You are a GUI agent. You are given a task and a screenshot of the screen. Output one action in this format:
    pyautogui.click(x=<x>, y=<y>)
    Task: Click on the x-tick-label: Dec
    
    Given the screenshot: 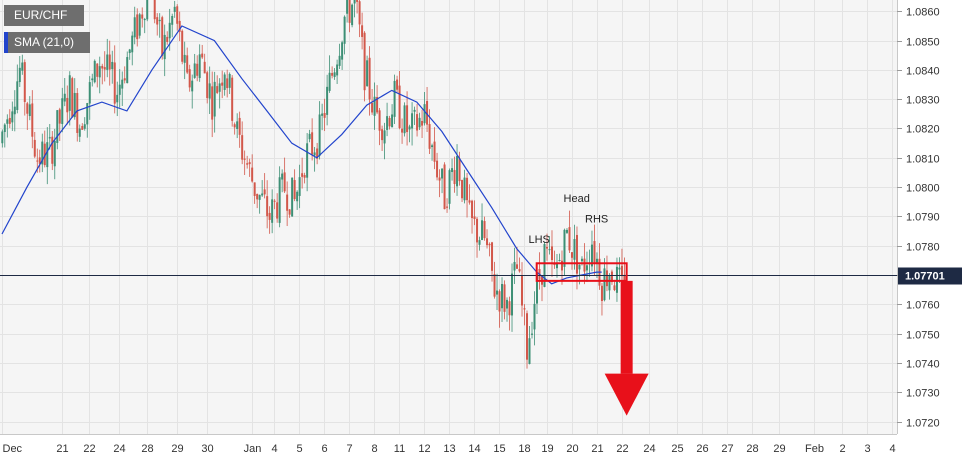 What is the action you would take?
    pyautogui.click(x=13, y=449)
    